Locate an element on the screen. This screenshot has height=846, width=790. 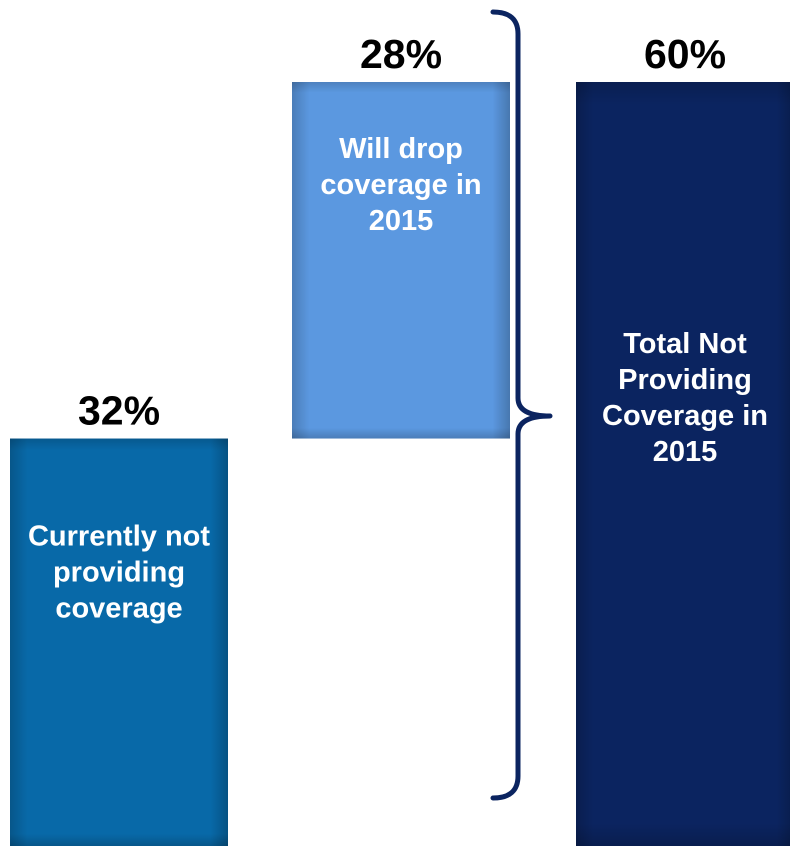
bar-3-text-line: Providing is located at coordinates (685, 380).